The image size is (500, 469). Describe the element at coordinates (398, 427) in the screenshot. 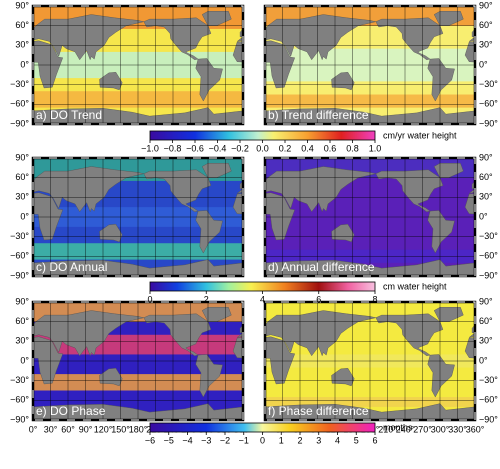

I see `colorbar-unit: months` at that location.